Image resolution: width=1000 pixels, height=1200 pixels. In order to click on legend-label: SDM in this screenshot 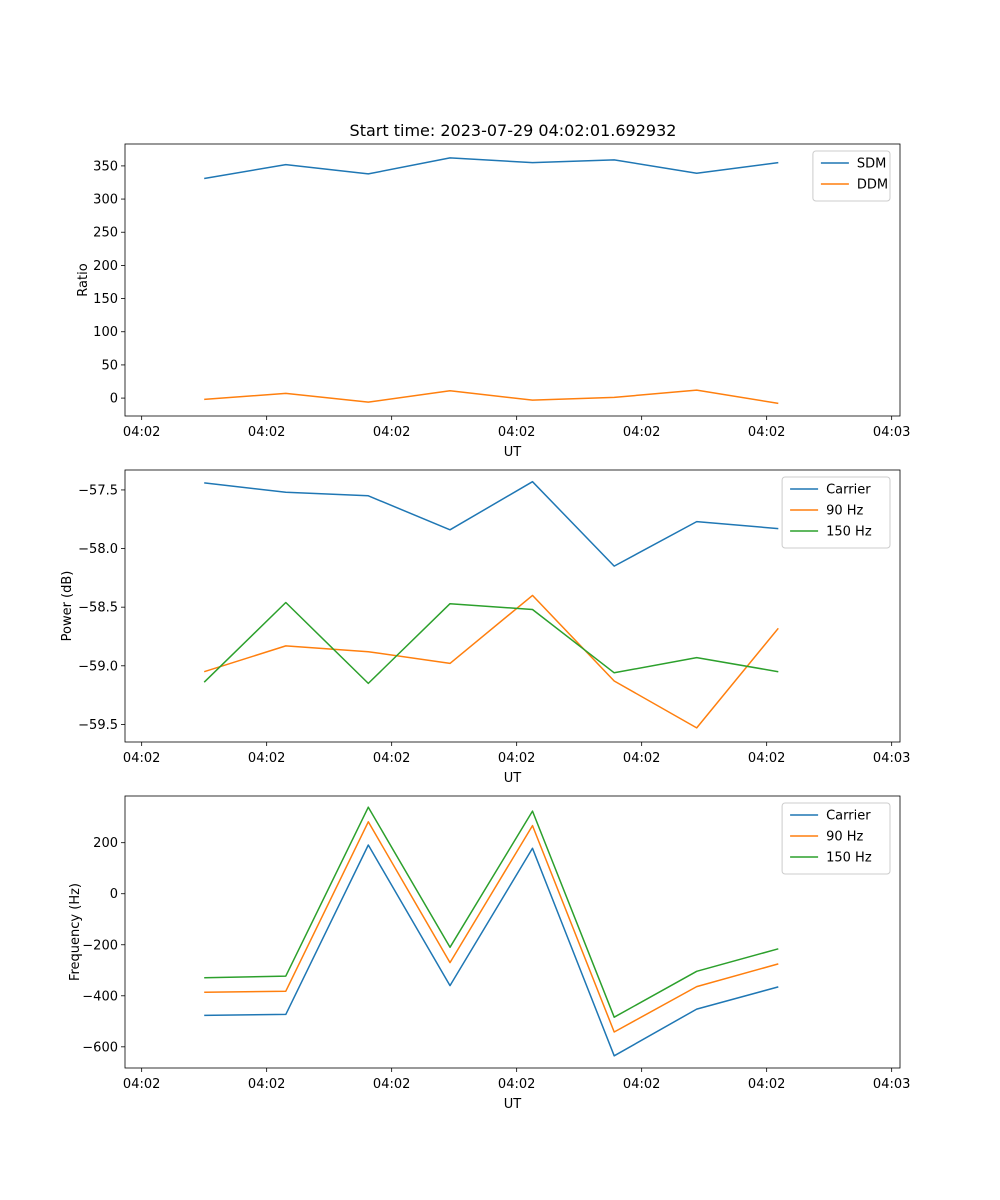, I will do `click(871, 164)`.